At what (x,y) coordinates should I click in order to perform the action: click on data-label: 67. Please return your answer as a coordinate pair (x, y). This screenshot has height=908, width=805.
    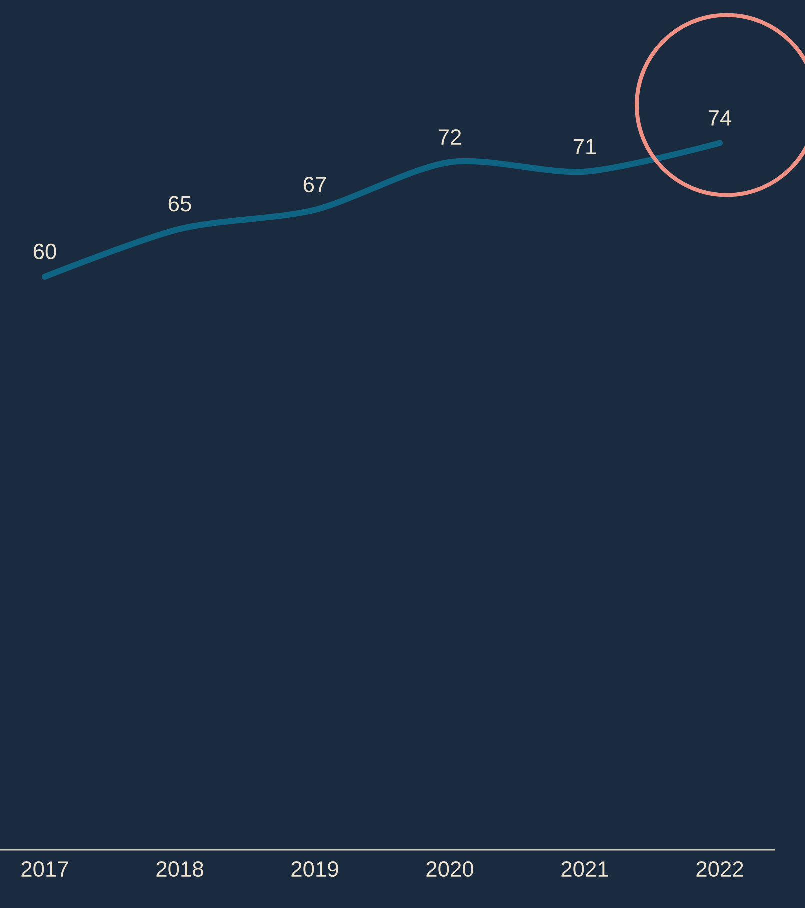
    Looking at the image, I should click on (315, 185).